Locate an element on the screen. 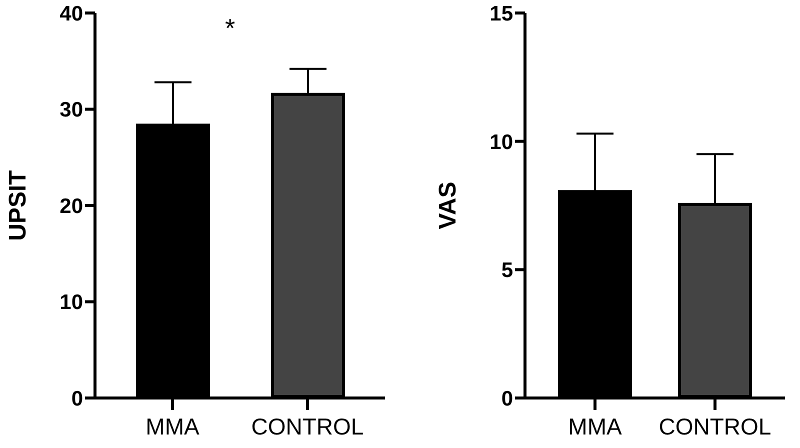  y-tick-label: 5 is located at coordinates (507, 270).